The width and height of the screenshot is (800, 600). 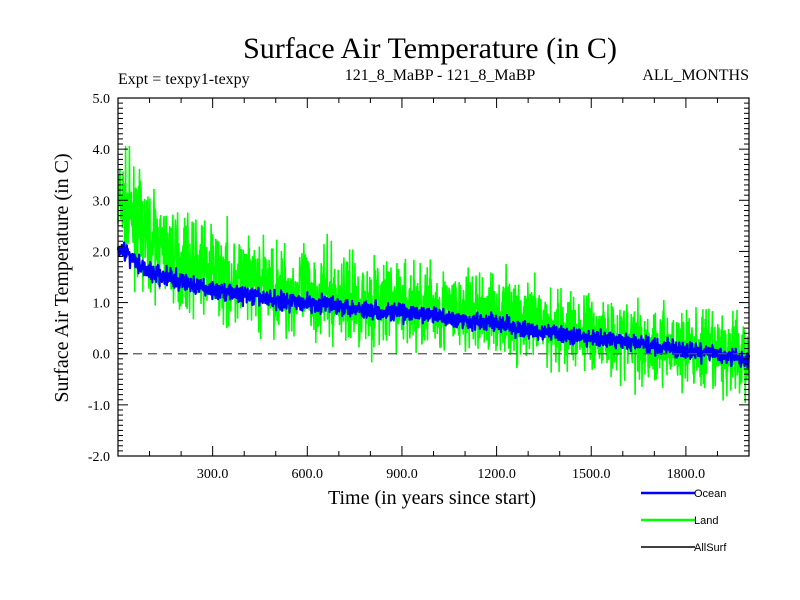 I want to click on chart-title: Surface Air Temperature (in C), so click(x=430, y=48).